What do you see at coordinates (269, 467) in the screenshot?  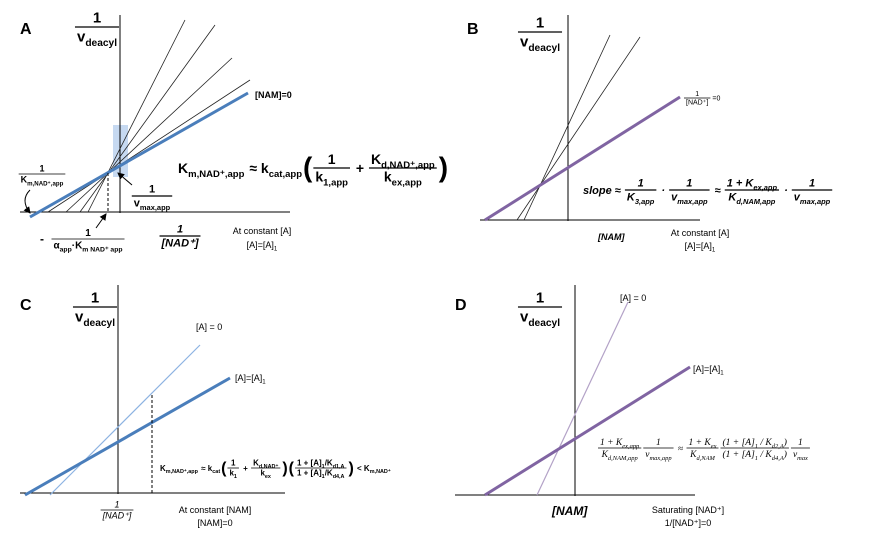 I see `subscript: d,NAD⁺` at bounding box center [269, 467].